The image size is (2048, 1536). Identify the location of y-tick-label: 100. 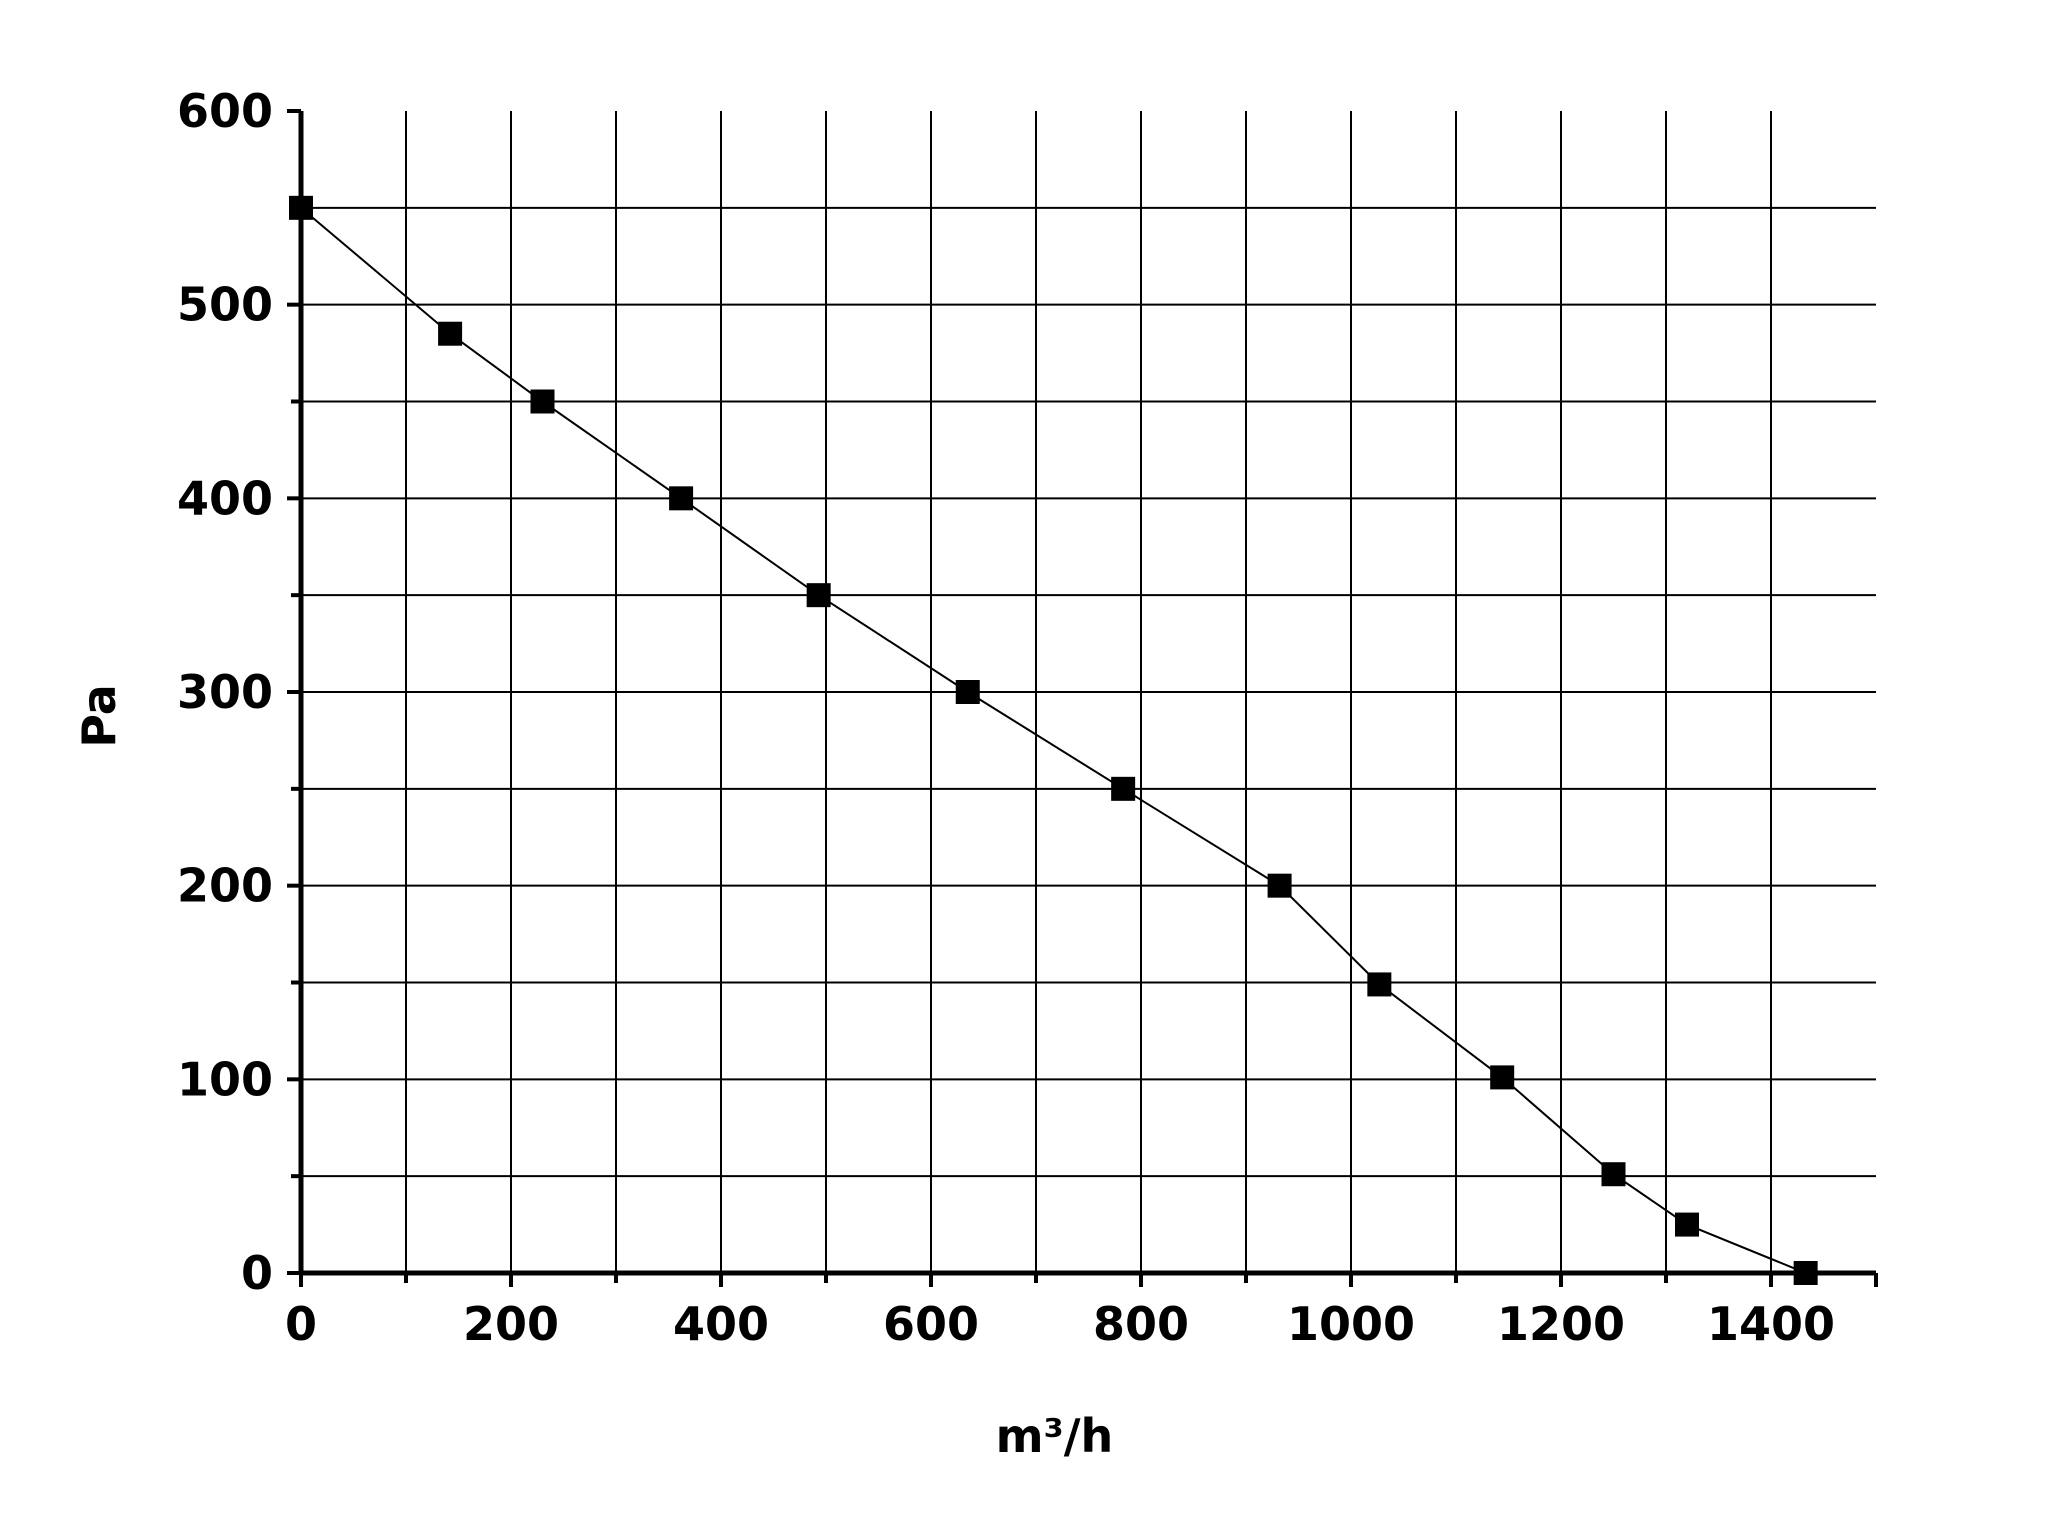
(225, 1079).